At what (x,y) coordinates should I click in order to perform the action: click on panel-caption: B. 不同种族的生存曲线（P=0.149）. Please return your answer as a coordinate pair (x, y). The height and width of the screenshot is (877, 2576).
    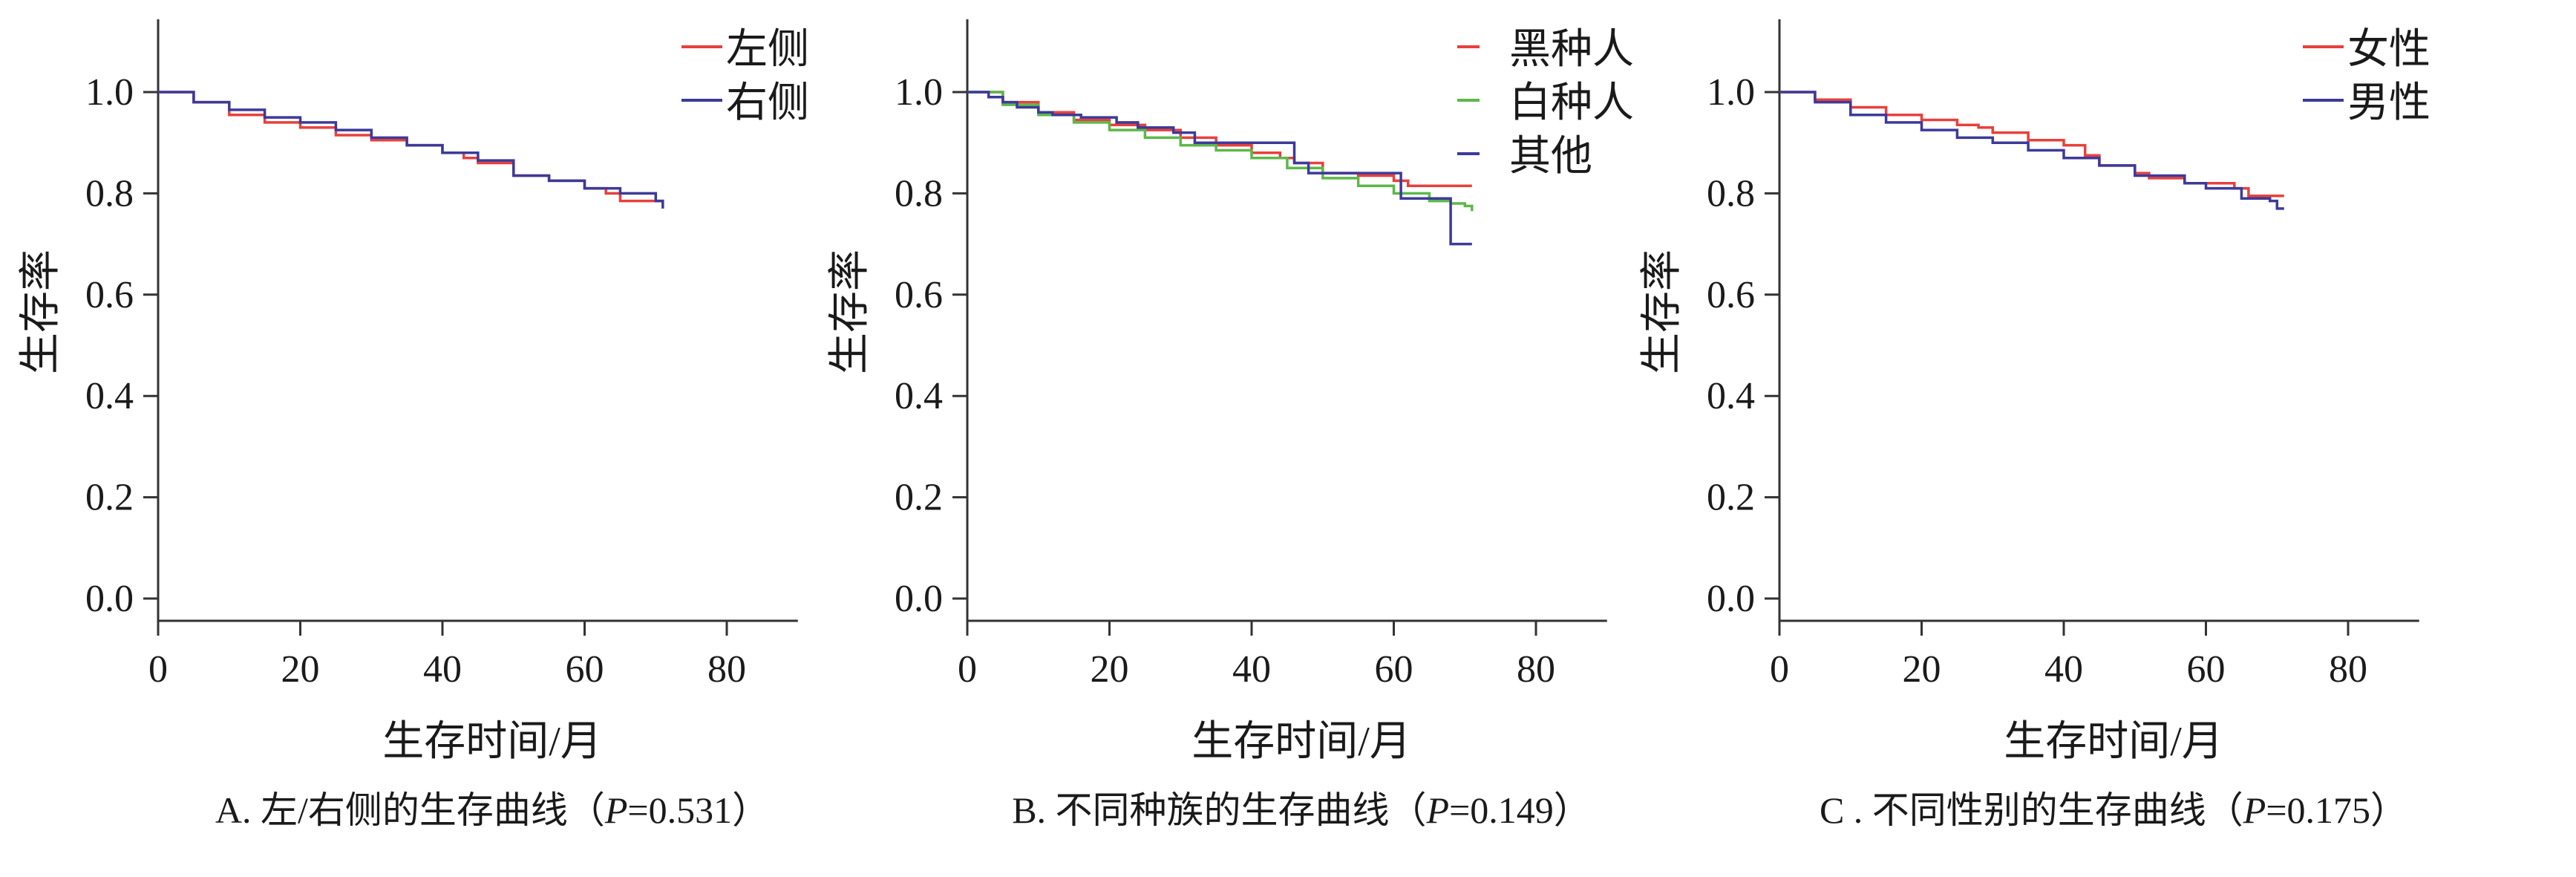
    Looking at the image, I should click on (1301, 810).